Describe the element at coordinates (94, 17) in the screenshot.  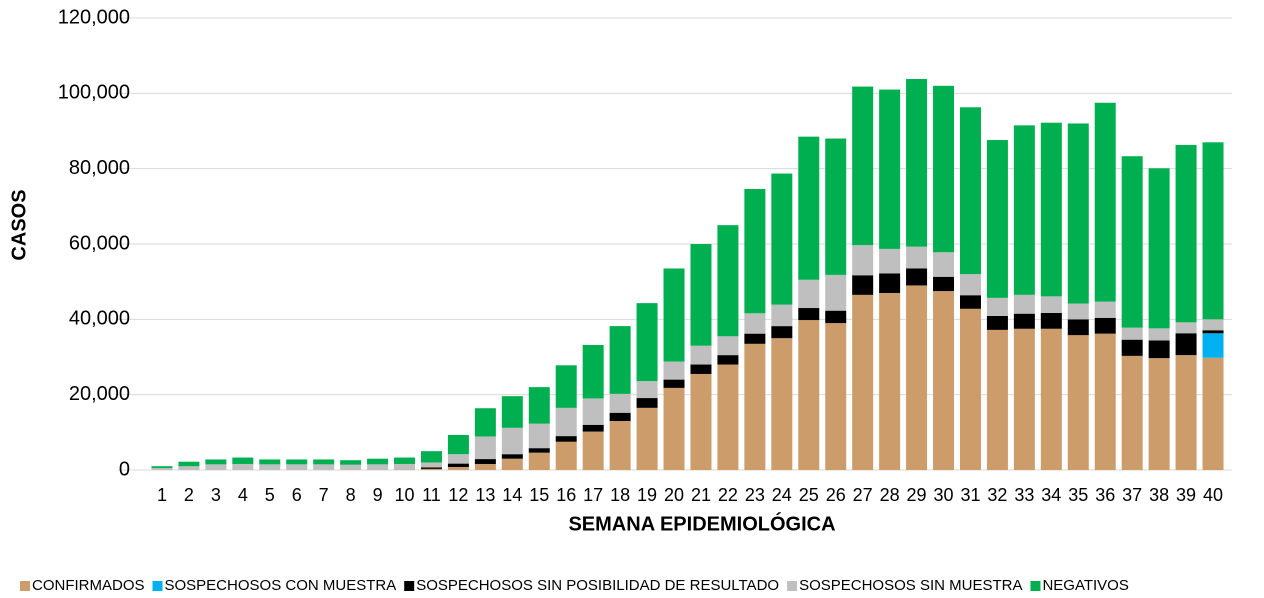
I see `y-tick-label: 120,000` at that location.